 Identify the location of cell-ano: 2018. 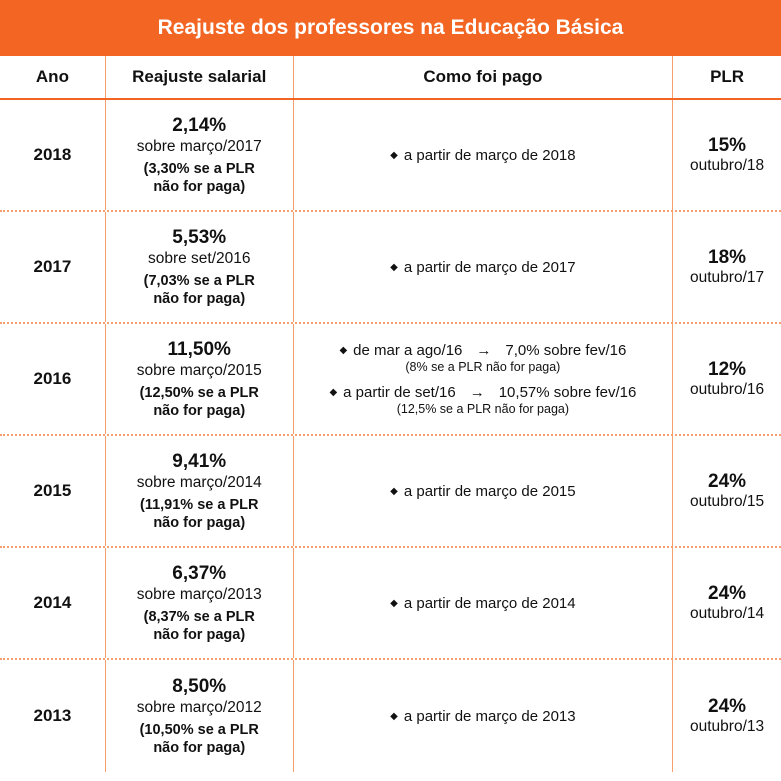
(53, 155).